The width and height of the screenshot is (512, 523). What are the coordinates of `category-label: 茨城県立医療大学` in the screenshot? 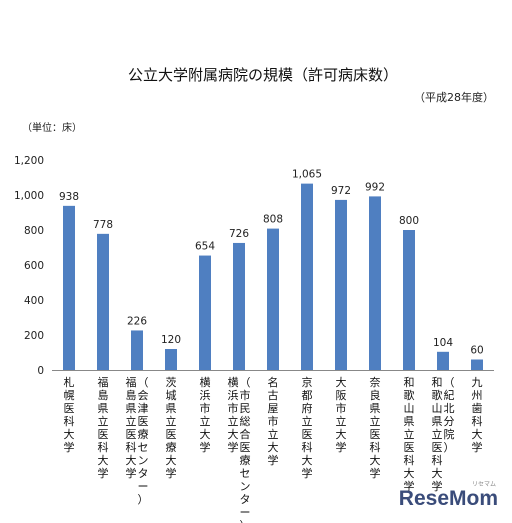 It's located at (171, 427).